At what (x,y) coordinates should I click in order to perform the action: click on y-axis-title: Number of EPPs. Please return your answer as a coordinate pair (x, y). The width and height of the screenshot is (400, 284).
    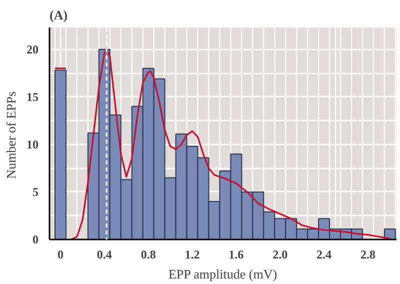
    Looking at the image, I should click on (11, 135).